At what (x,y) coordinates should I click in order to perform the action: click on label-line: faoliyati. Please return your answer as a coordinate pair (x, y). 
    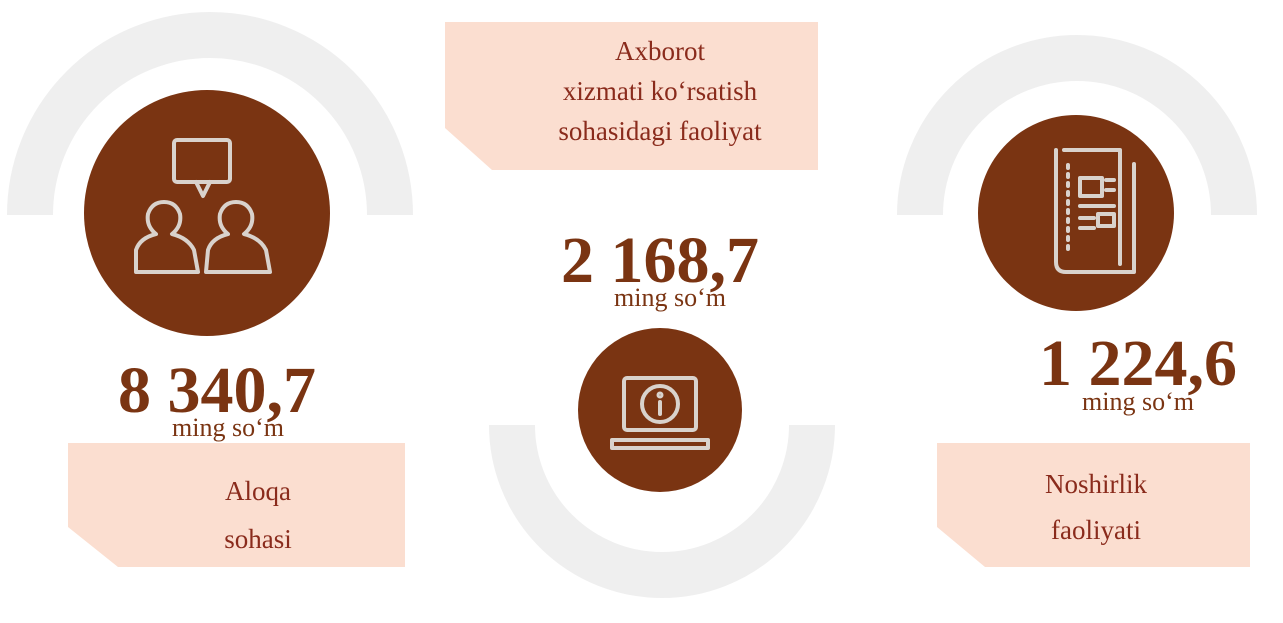
    Looking at the image, I should click on (1096, 530).